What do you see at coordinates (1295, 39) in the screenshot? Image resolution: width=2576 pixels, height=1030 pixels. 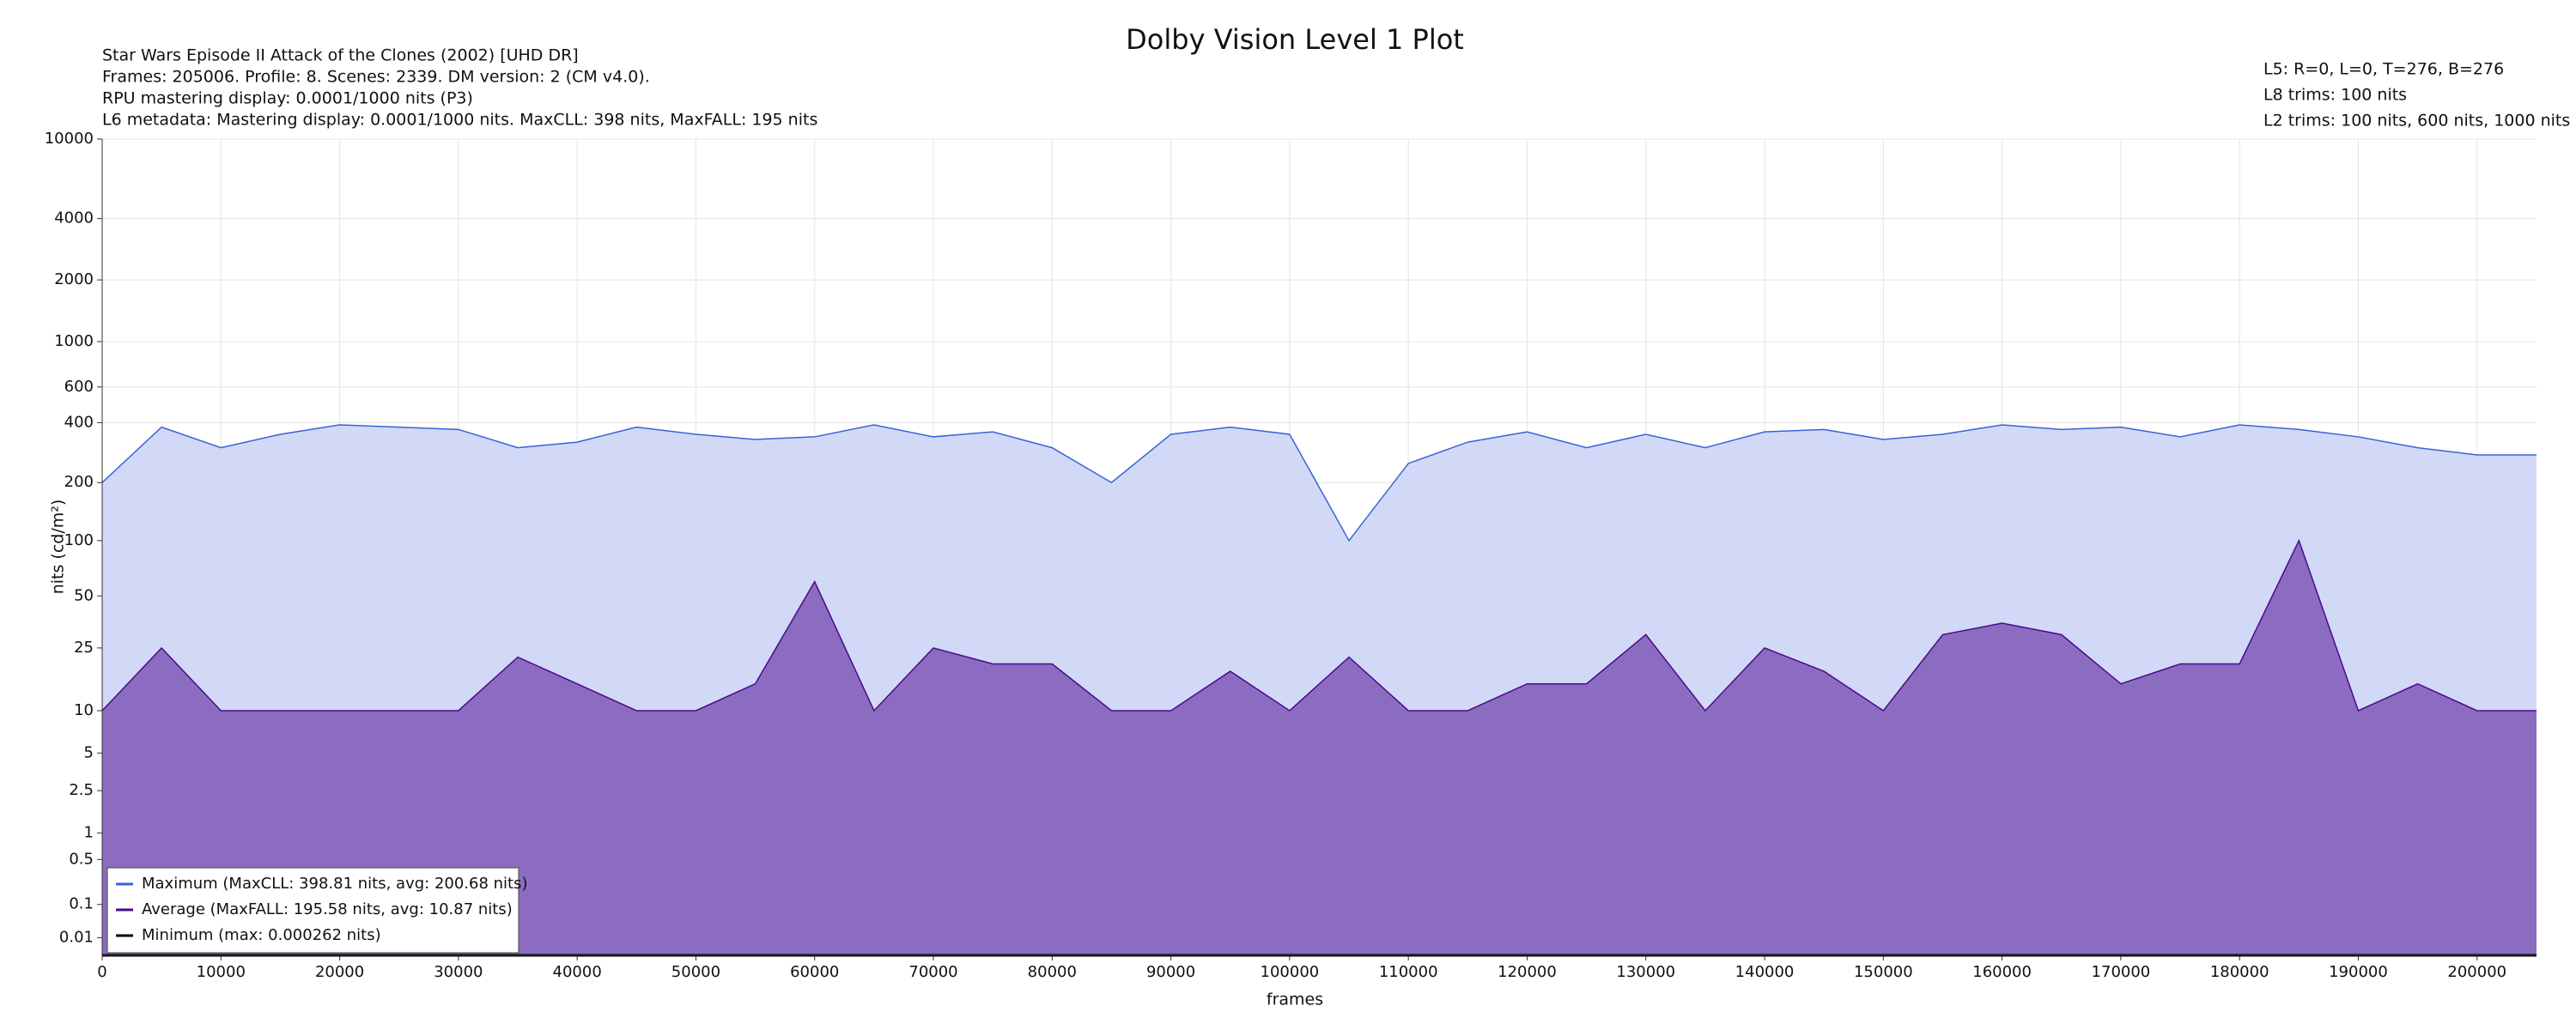 I see `chart-title: Dolby Vision Level 1 Plot` at bounding box center [1295, 39].